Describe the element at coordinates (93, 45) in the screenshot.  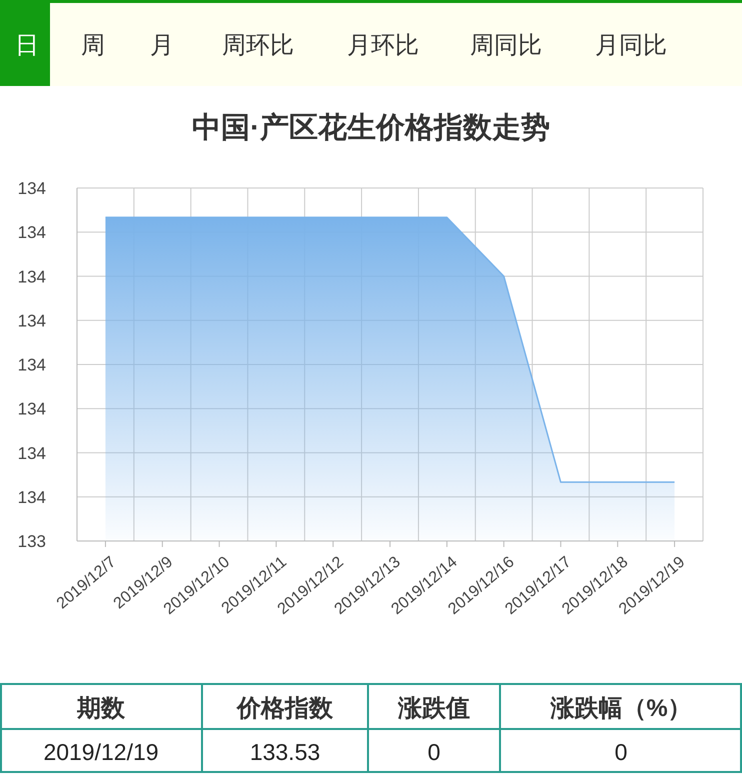
I see `text: 周` at that location.